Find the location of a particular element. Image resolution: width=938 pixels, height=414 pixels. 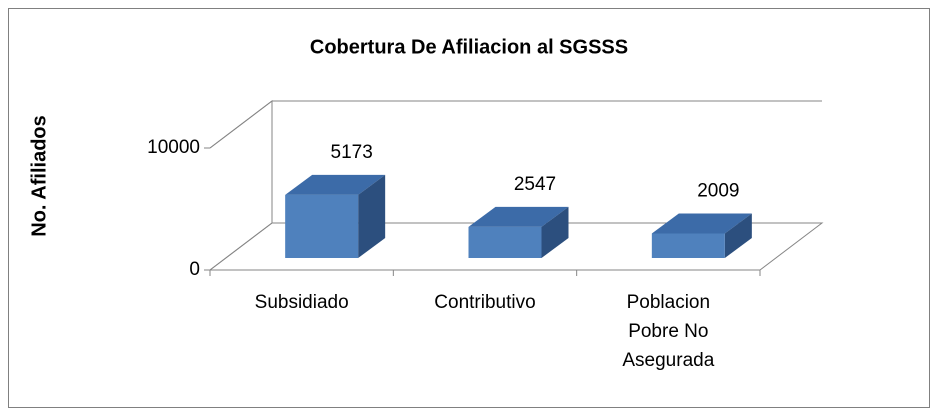

value-label: 2009 is located at coordinates (718, 191).